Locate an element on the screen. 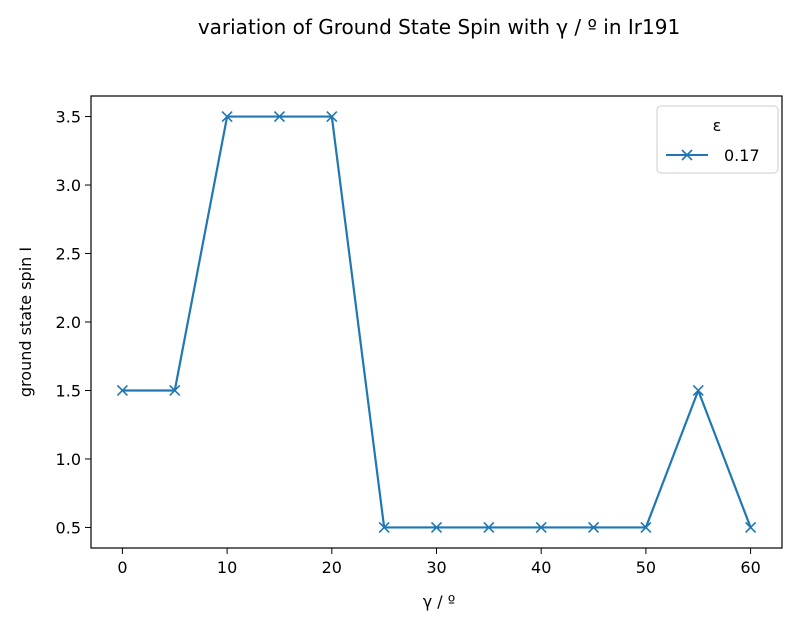 The width and height of the screenshot is (803, 627). x-tick-label-1: 10 is located at coordinates (227, 567).